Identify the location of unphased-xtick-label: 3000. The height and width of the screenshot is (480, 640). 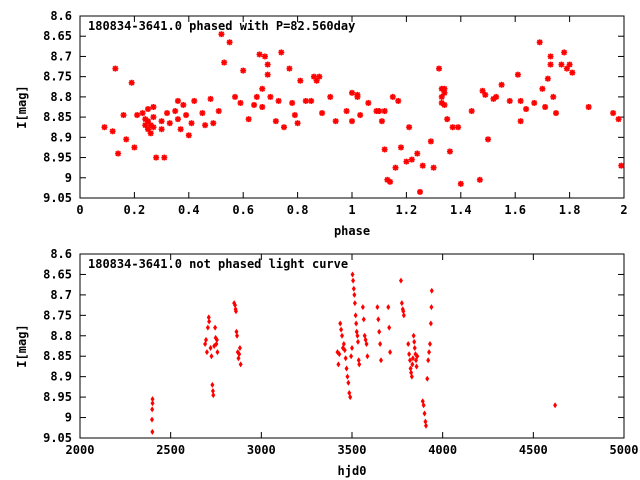
(261, 450).